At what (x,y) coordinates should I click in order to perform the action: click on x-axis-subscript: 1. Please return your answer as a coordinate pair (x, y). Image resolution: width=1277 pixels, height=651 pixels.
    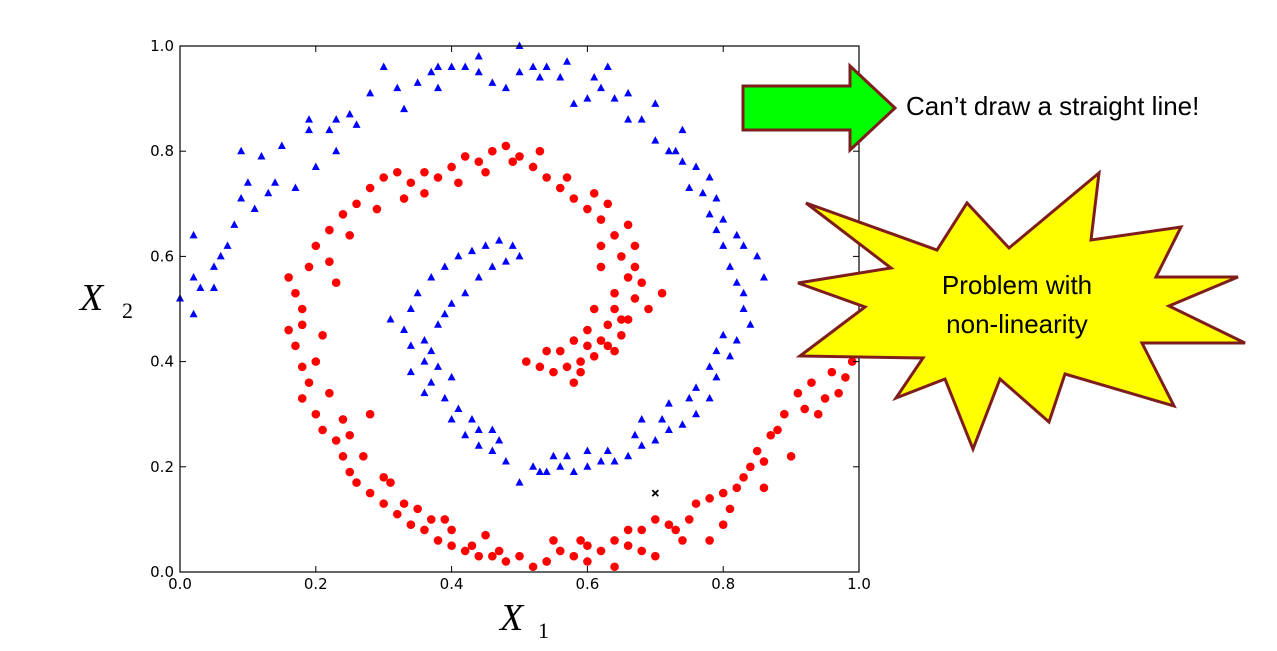
    Looking at the image, I should click on (543, 630).